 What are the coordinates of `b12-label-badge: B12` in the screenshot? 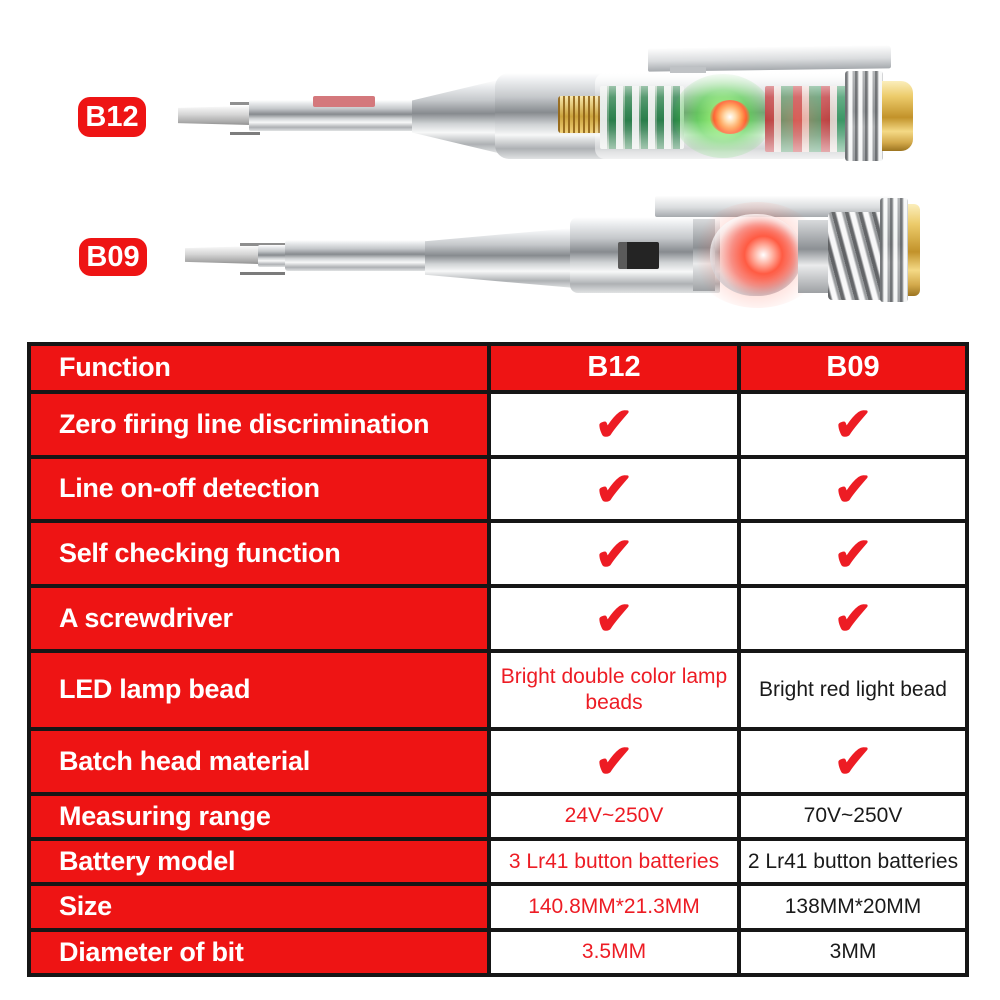 It's located at (112, 117).